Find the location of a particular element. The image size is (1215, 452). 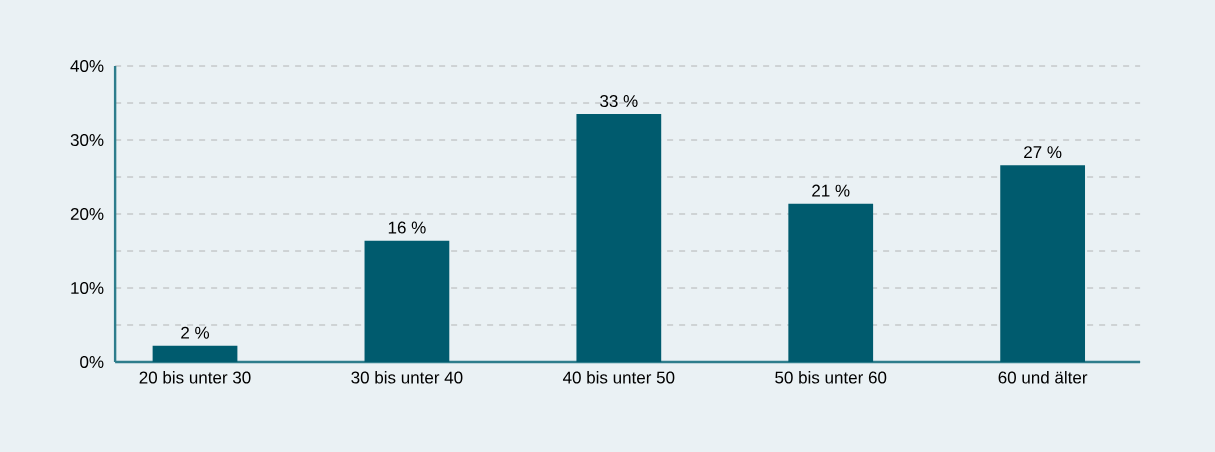

y-tick-label: 0% is located at coordinates (92, 362).